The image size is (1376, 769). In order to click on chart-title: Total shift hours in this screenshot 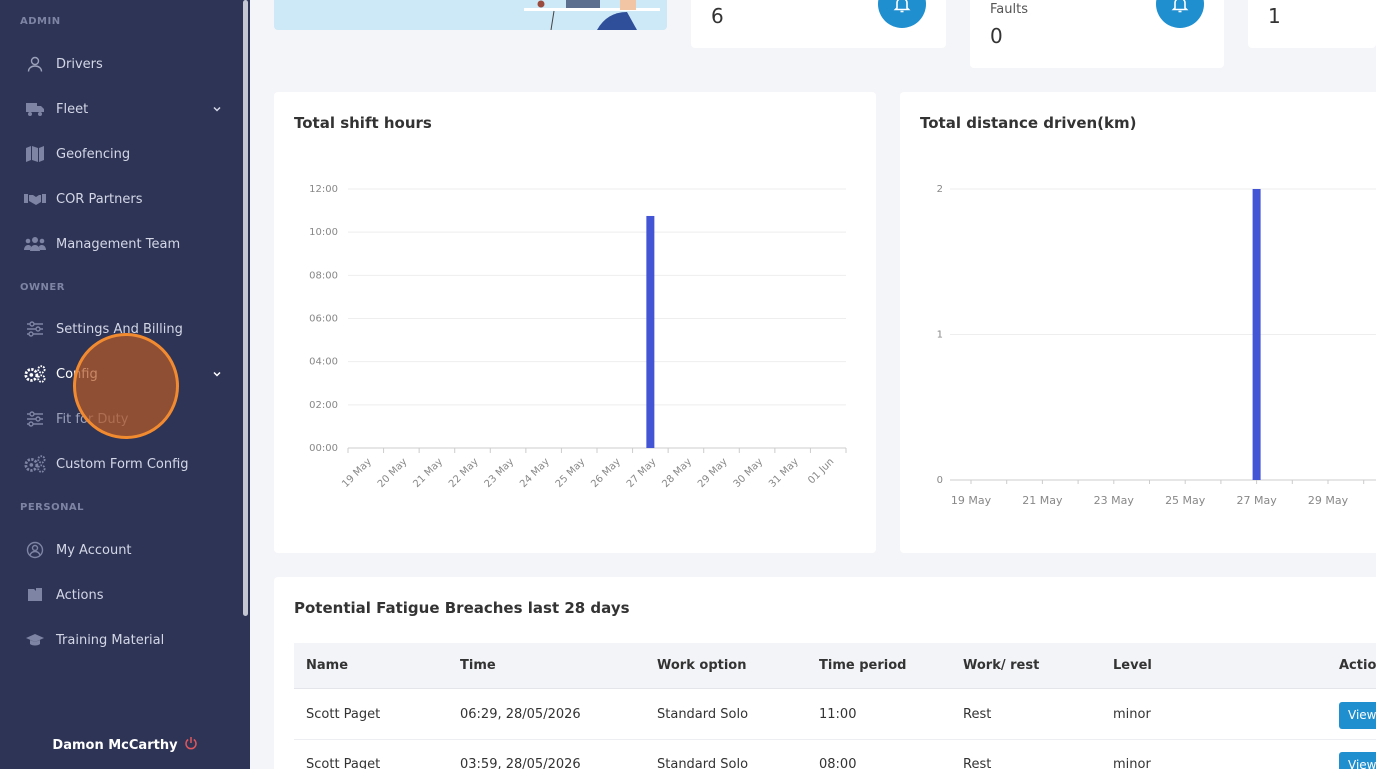, I will do `click(363, 123)`.